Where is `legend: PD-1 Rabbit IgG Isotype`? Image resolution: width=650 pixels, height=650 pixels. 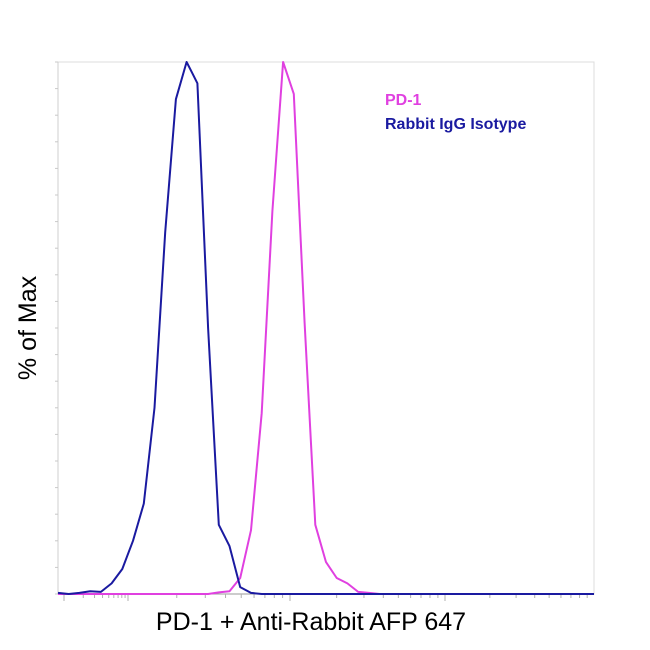
legend: PD-1 Rabbit IgG Isotype is located at coordinates (455, 112).